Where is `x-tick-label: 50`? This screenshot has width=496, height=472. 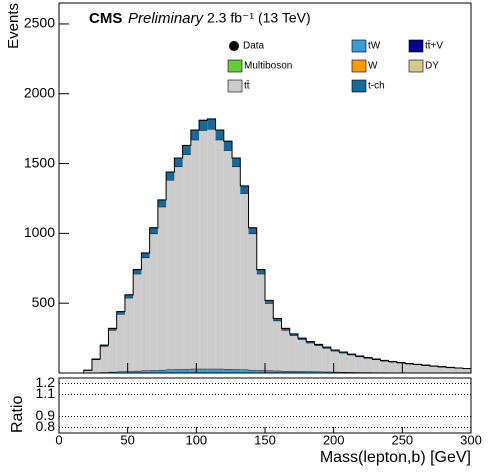 x-tick-label: 50 is located at coordinates (127, 439).